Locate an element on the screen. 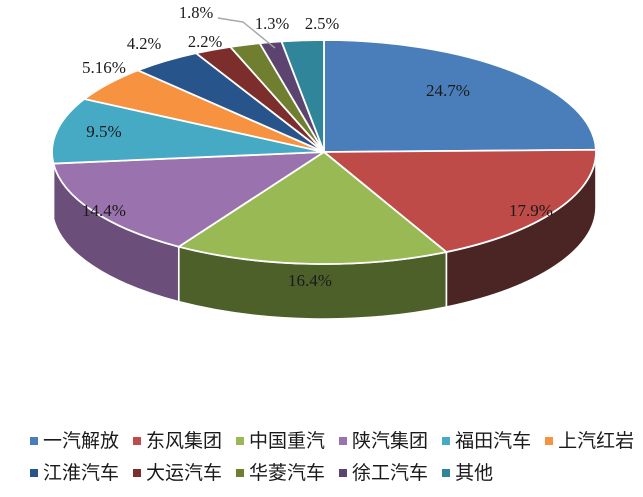 The height and width of the screenshot is (497, 643). pie-data-label: 17.9% is located at coordinates (531, 210).